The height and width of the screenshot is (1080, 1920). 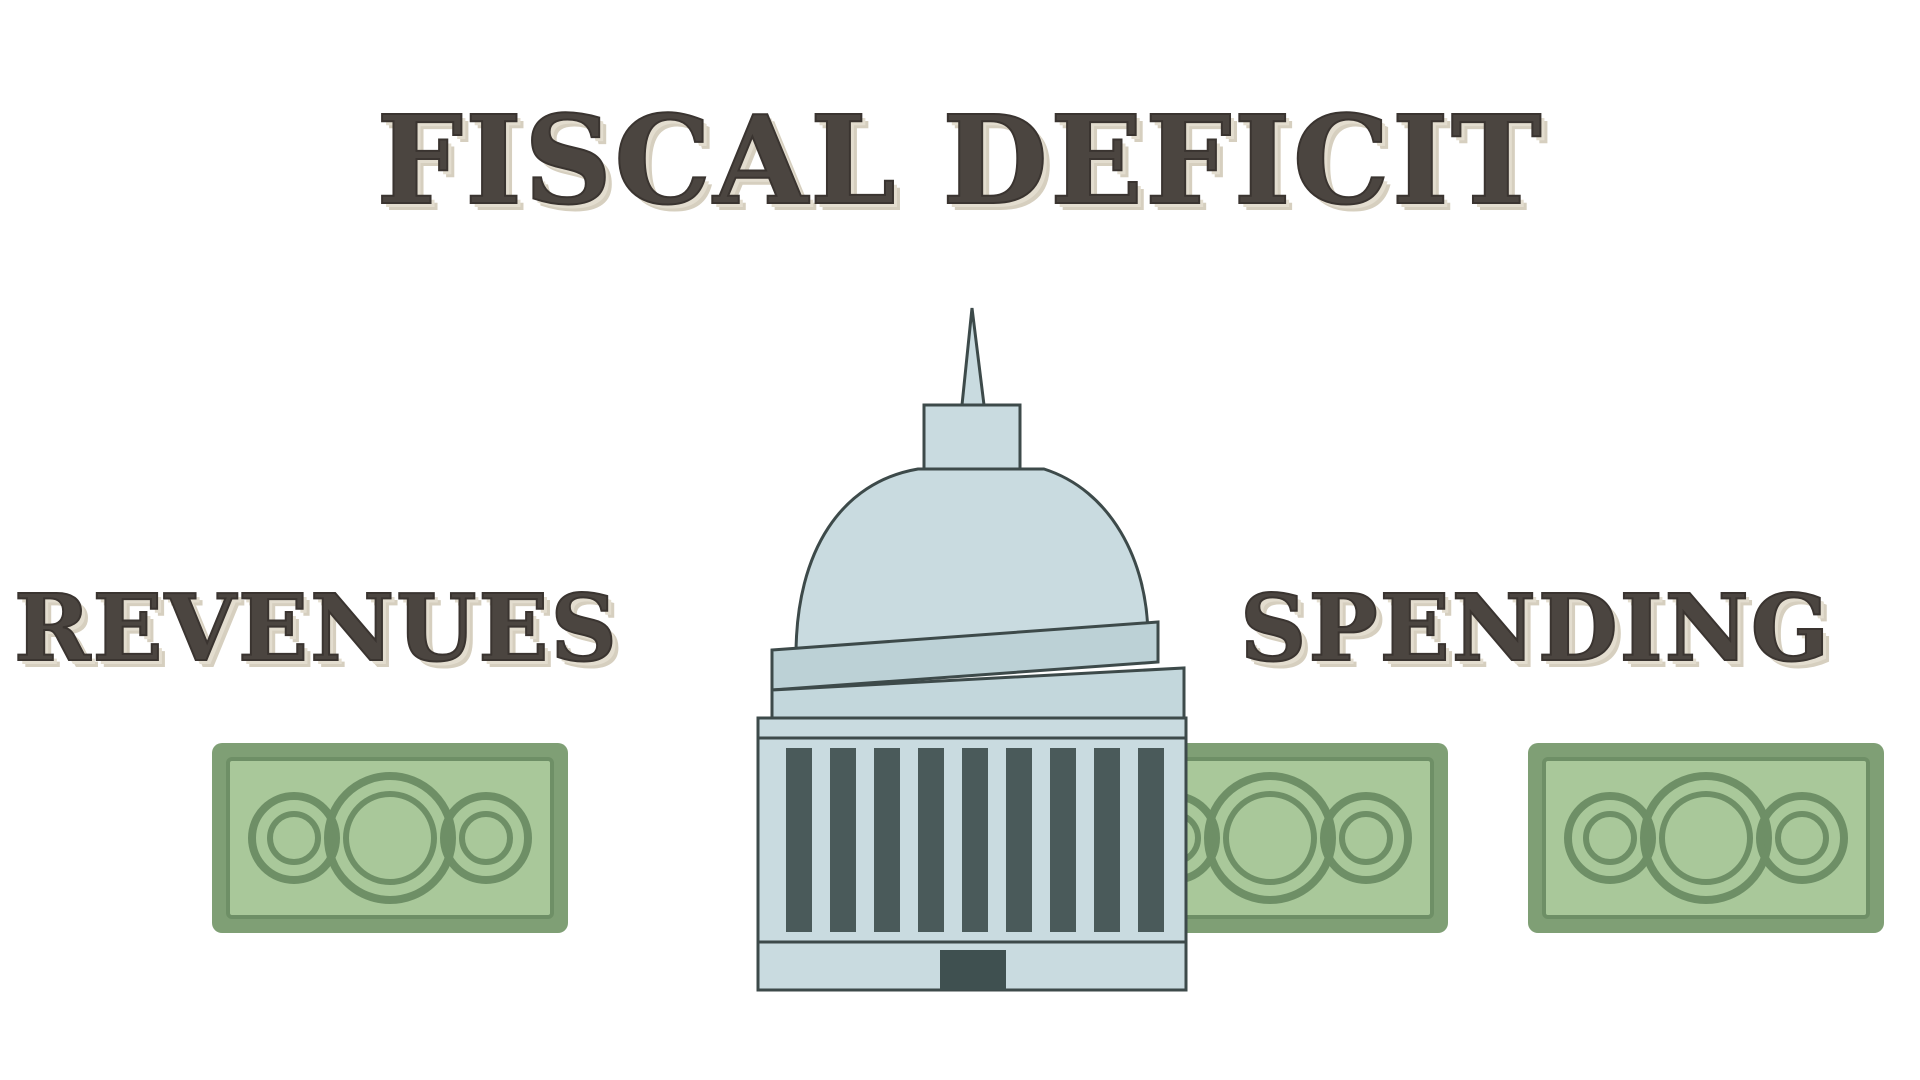 What do you see at coordinates (316, 628) in the screenshot?
I see `revenues-label: REVENUES` at bounding box center [316, 628].